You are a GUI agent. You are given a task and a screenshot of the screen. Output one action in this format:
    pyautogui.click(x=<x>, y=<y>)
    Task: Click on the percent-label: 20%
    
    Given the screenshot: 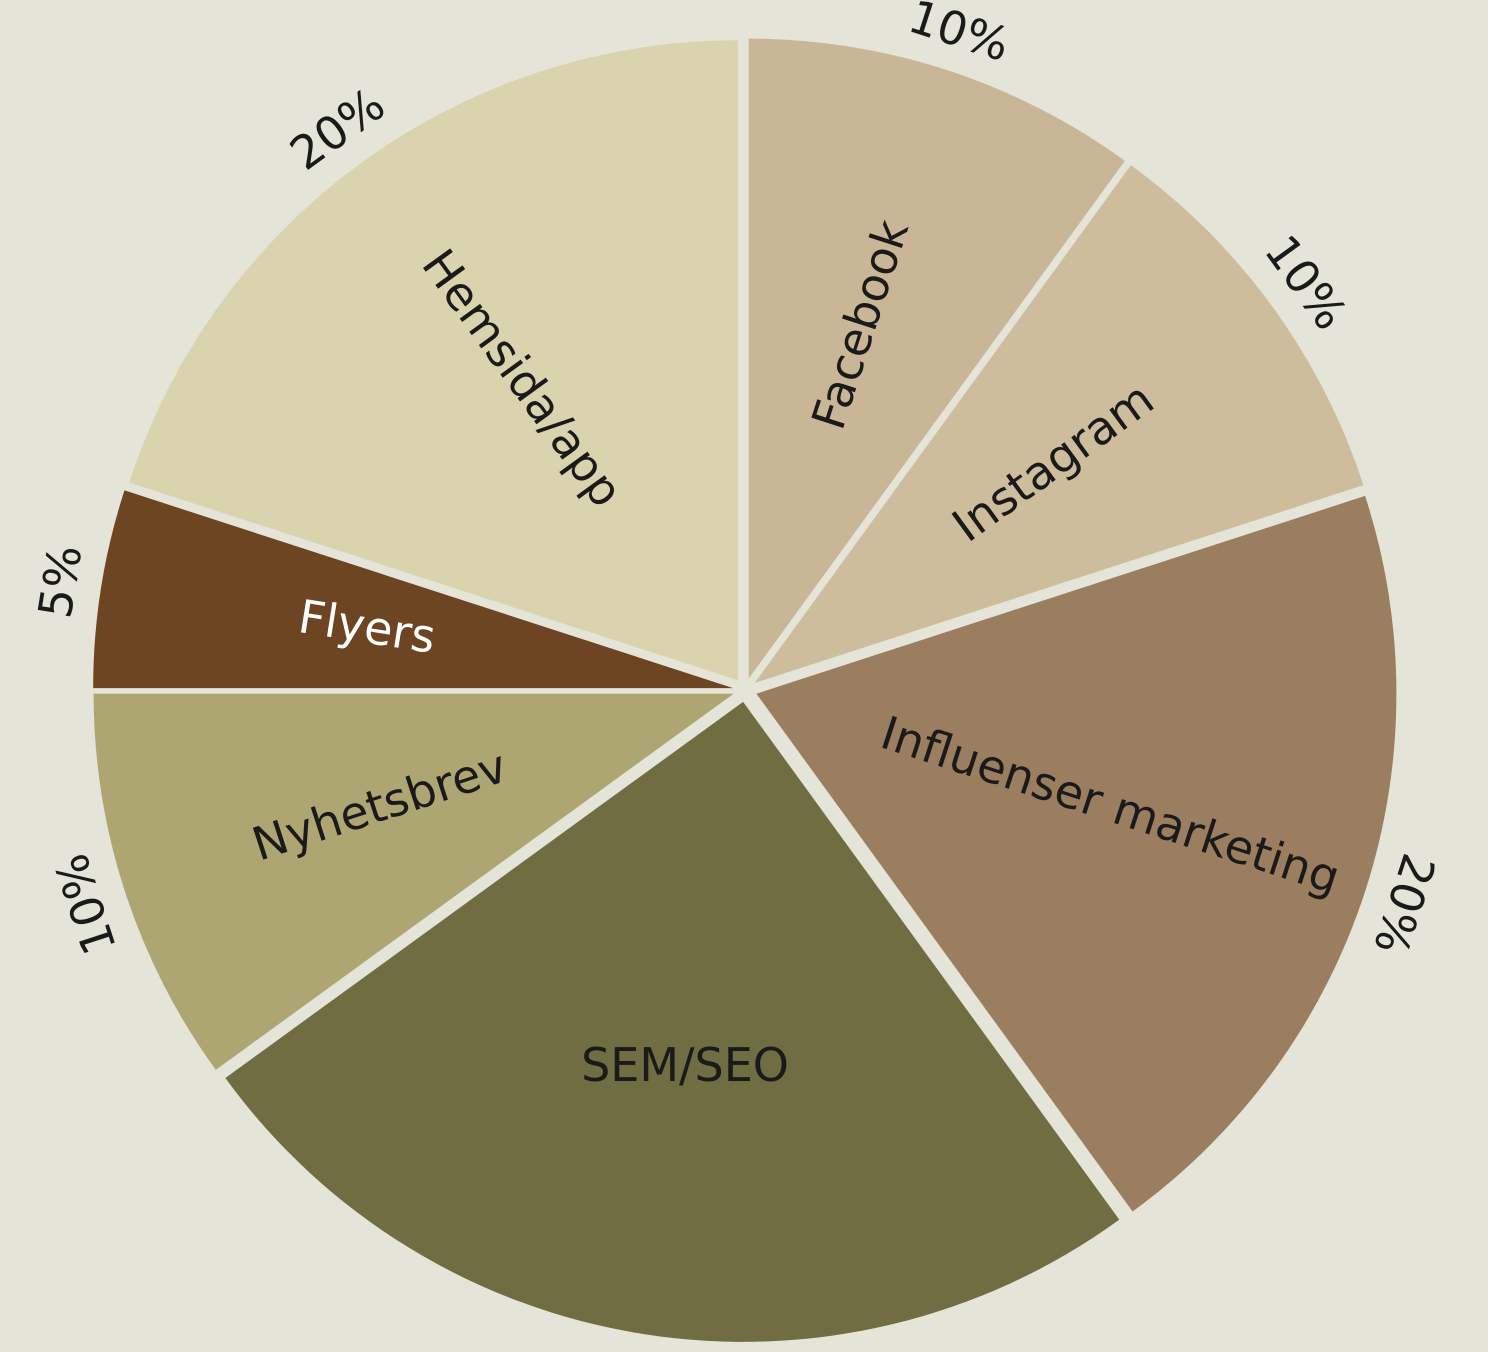 What is the action you would take?
    pyautogui.click(x=1404, y=904)
    